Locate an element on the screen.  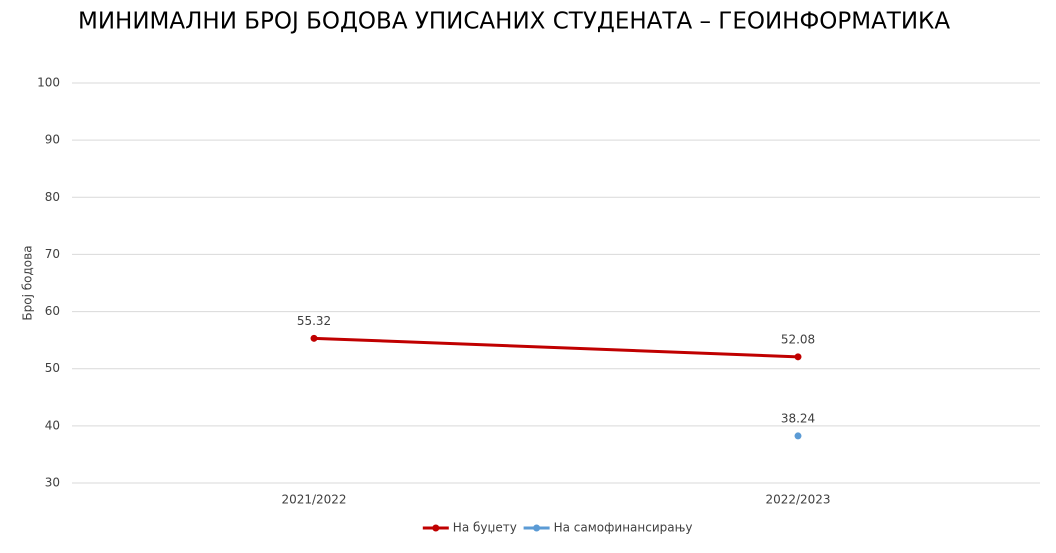
y-tick-label: 80 is located at coordinates (52, 197).